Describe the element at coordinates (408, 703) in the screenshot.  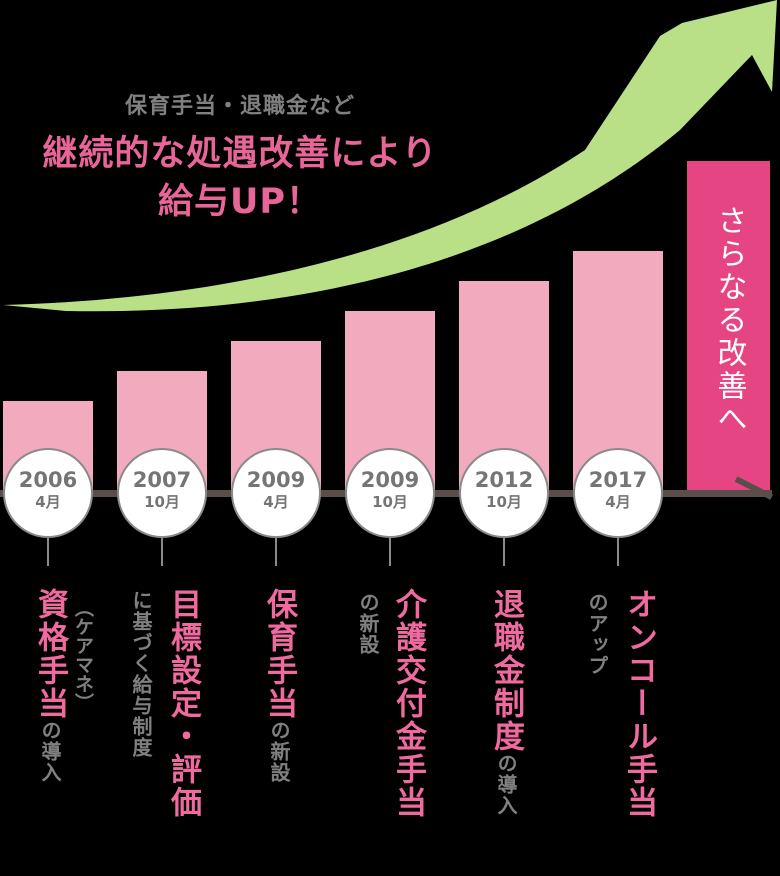
I see `milestone-main: 介護交付金手当` at that location.